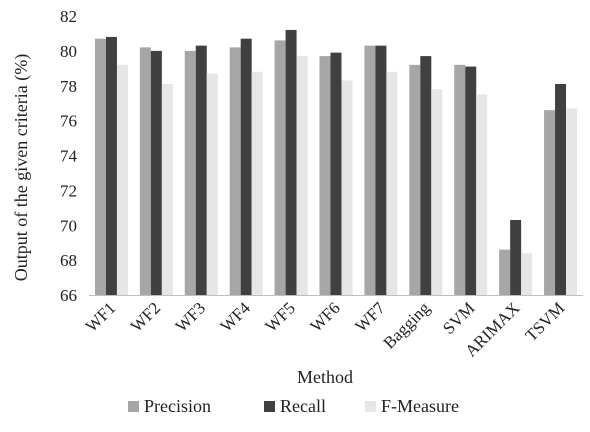  Describe the element at coordinates (561, 189) in the screenshot. I see `bar-recall-tsvm` at that location.